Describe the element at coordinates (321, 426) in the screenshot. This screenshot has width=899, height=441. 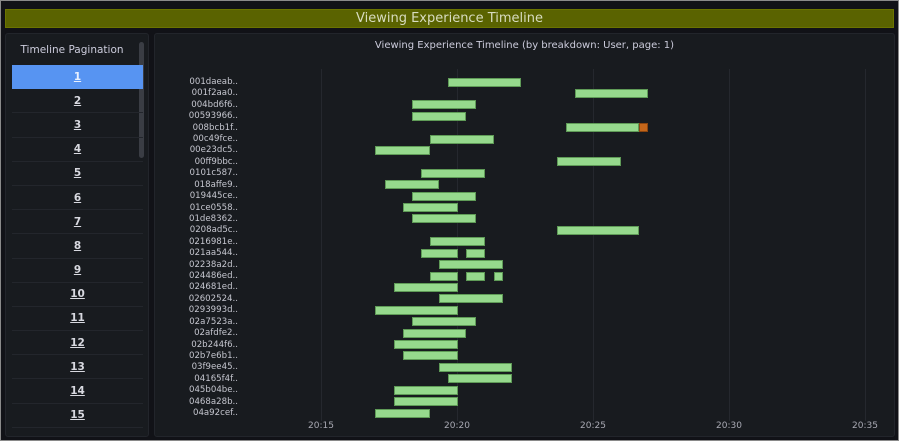
I see `x-axis-tick-label: 20:15` at that location.